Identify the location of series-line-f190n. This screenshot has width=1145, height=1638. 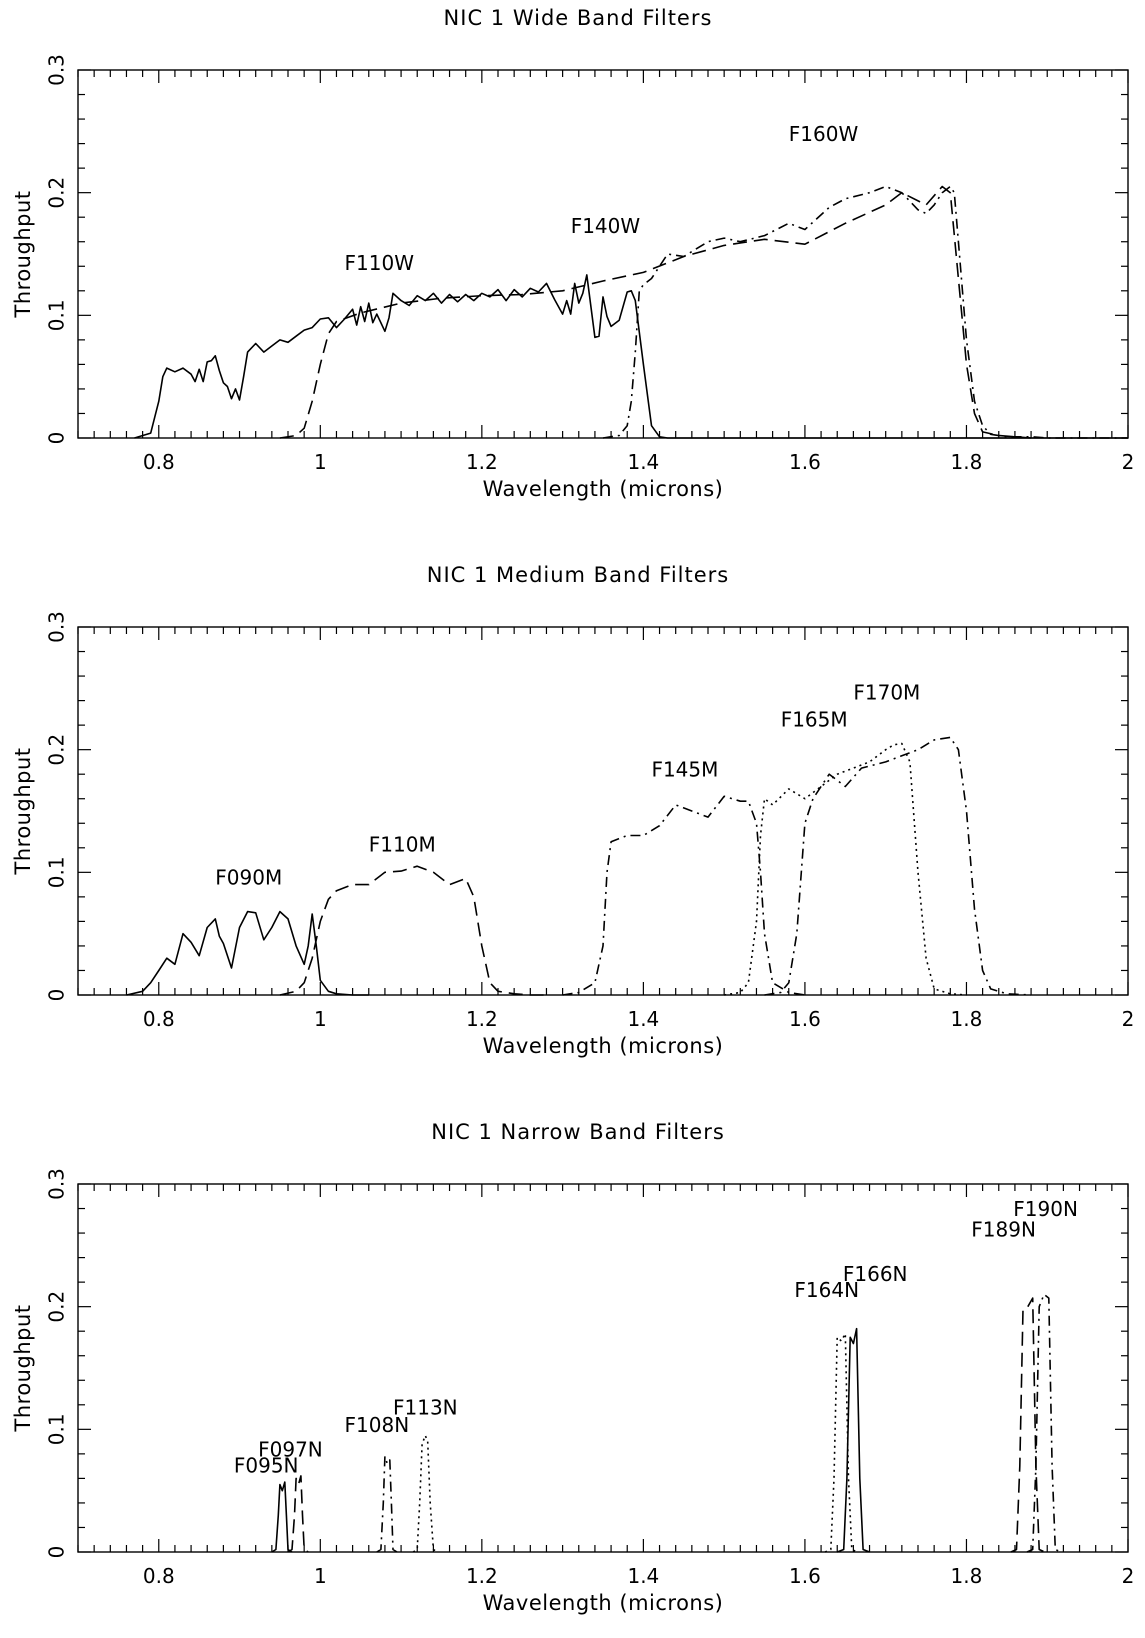
(1044, 1423).